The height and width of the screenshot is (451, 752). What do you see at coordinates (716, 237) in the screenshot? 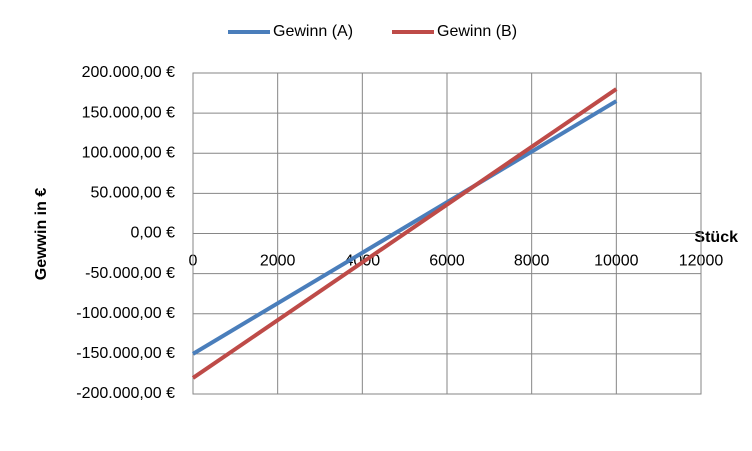
I see `x-axis-title: Stück` at bounding box center [716, 237].